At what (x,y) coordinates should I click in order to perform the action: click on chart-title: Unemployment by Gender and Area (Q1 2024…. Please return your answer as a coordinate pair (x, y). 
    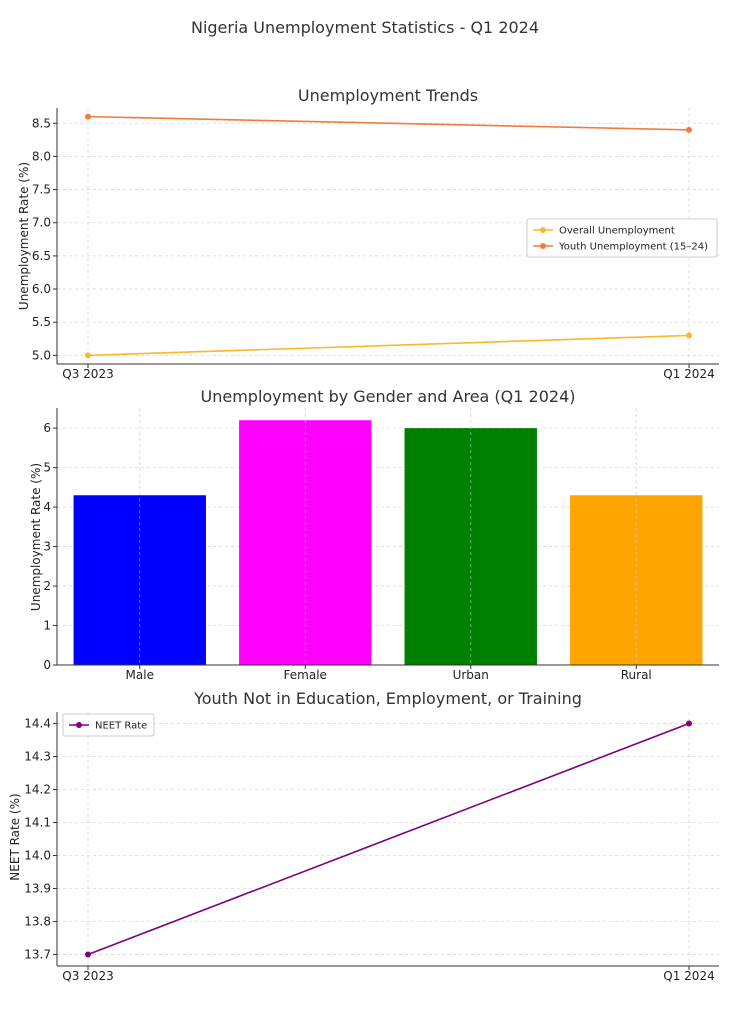
    Looking at the image, I should click on (388, 396).